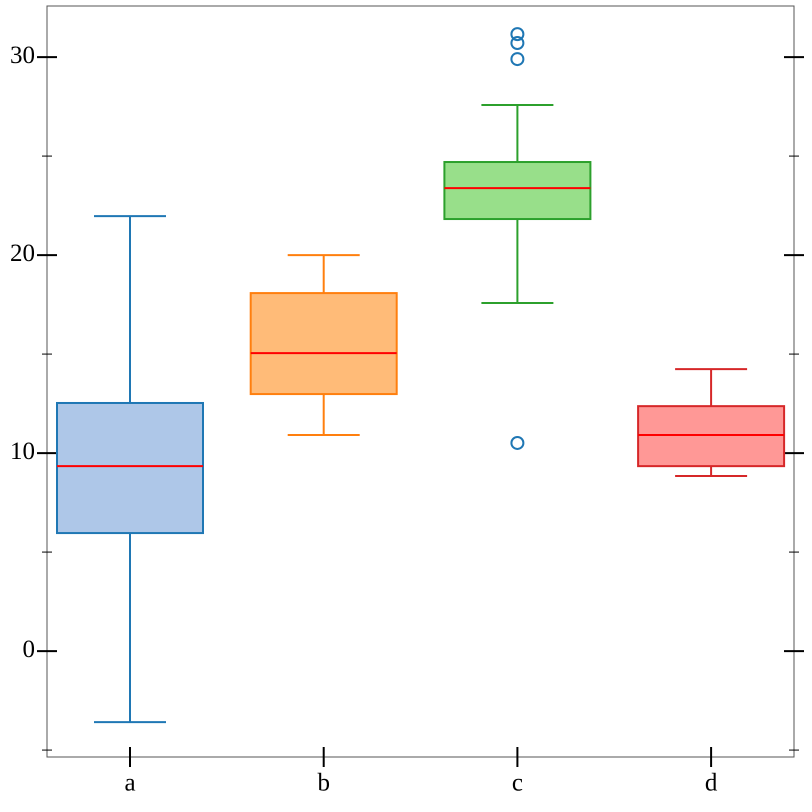 The width and height of the screenshot is (812, 812). Describe the element at coordinates (517, 783) in the screenshot. I see `x-tick-label: c` at that location.